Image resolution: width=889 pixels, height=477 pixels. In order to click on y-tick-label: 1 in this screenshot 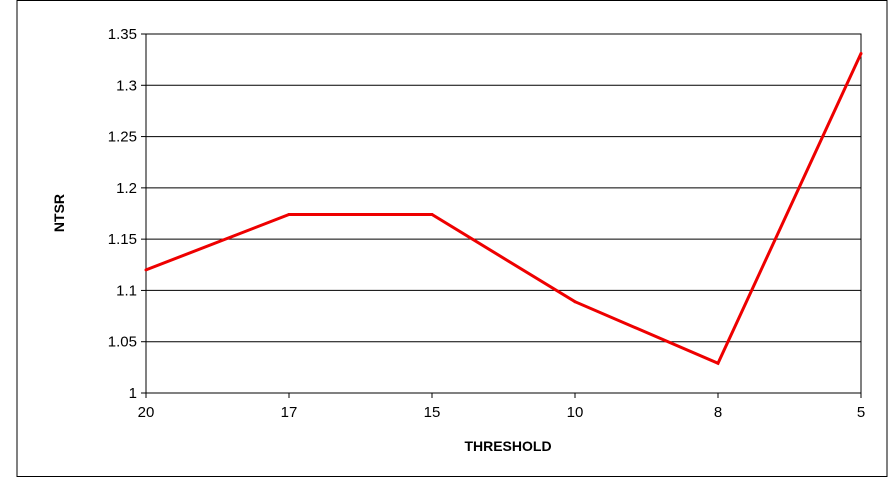, I will do `click(133, 393)`.